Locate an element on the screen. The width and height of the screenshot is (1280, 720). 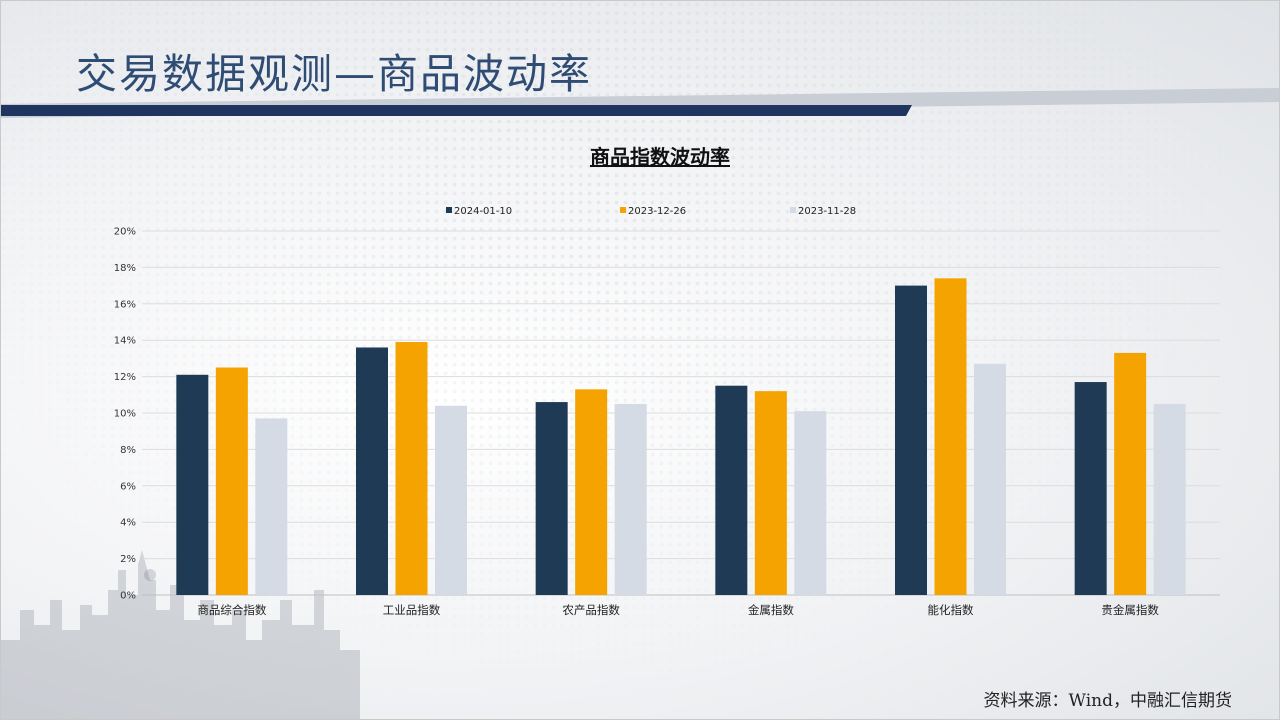
y-tick-label: 0% is located at coordinates (128, 596).